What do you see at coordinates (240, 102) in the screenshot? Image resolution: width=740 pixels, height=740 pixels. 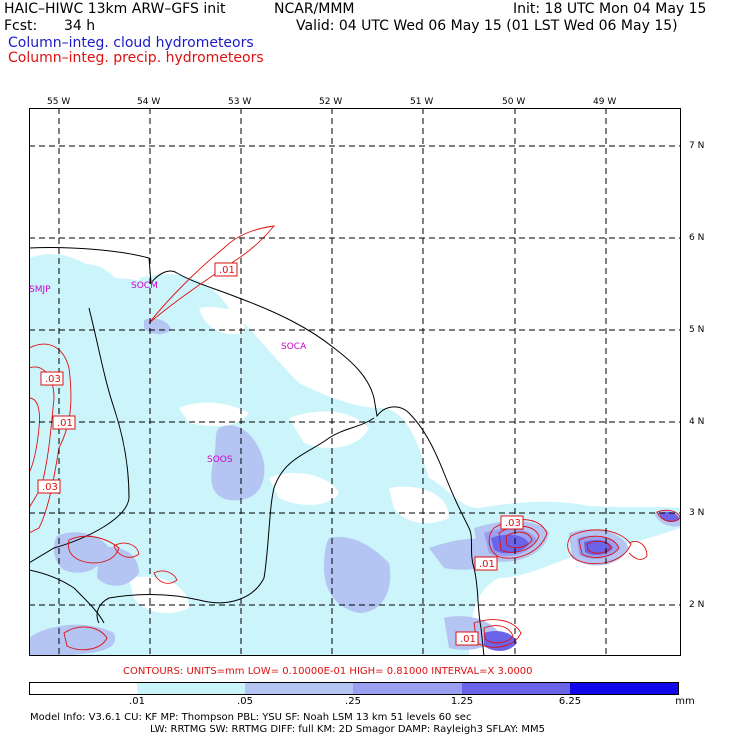 I see `lon-label: 53 W` at bounding box center [240, 102].